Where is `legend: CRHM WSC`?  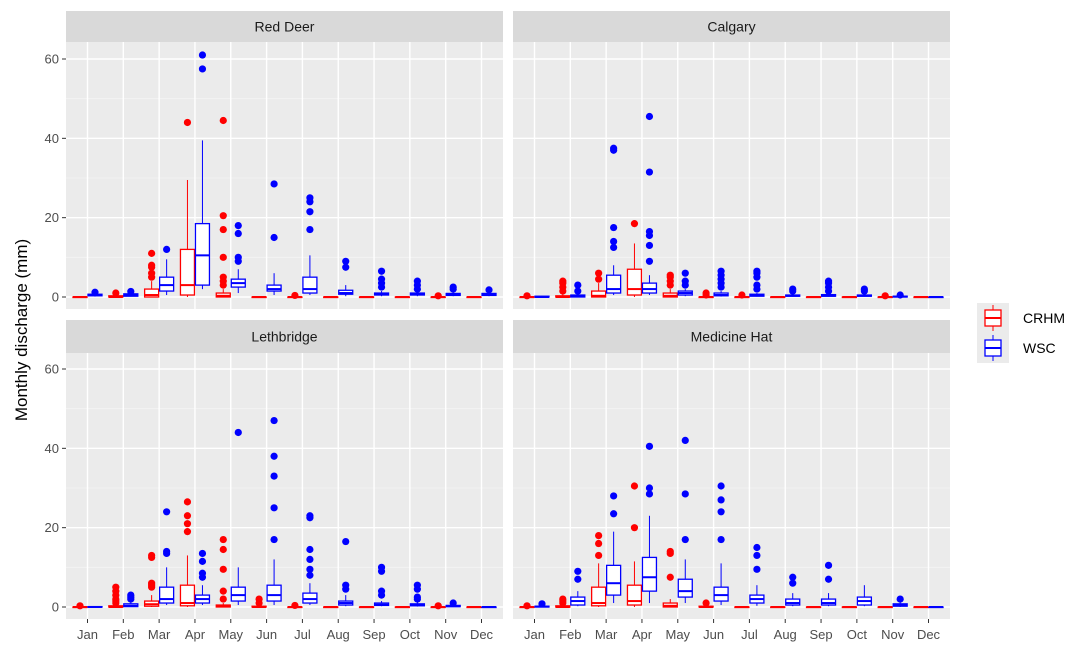 legend: CRHM WSC is located at coordinates (1021, 333).